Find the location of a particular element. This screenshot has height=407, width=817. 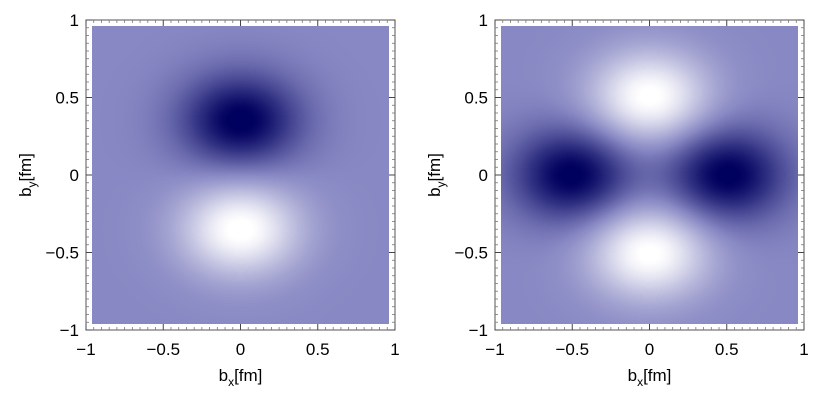

y-tick-label-0-0: −1 is located at coordinates (69, 330).